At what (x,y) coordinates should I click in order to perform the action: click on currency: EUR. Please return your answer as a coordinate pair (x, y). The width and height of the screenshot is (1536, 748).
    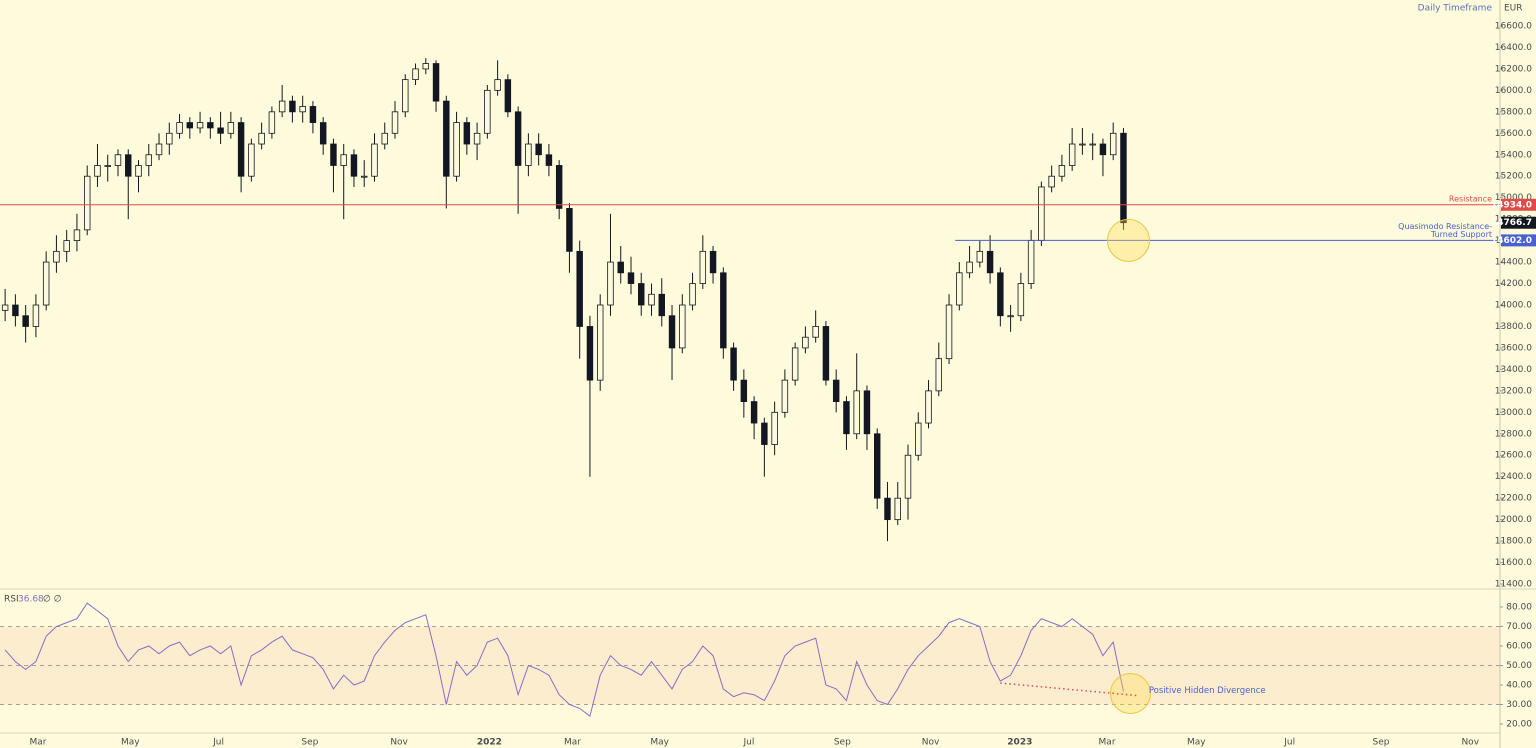
    Looking at the image, I should click on (1513, 9).